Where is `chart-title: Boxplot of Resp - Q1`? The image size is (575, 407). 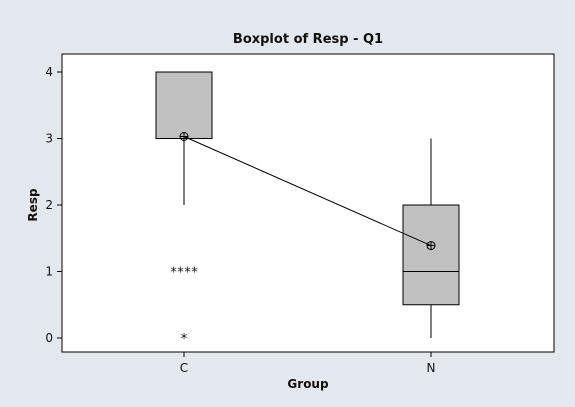
chart-title: Boxplot of Resp - Q1 is located at coordinates (308, 39).